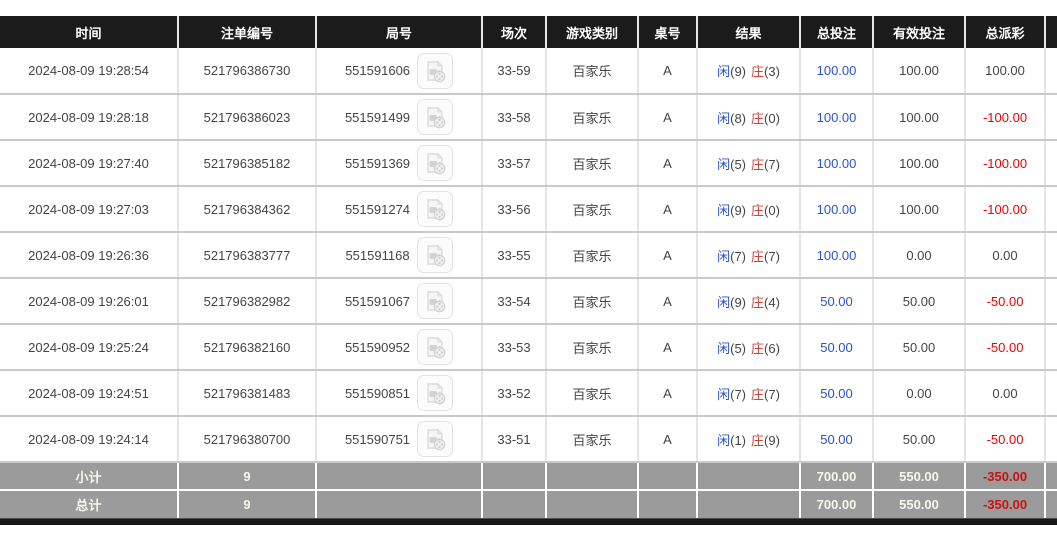  I want to click on banker-result-points: (9), so click(772, 440).